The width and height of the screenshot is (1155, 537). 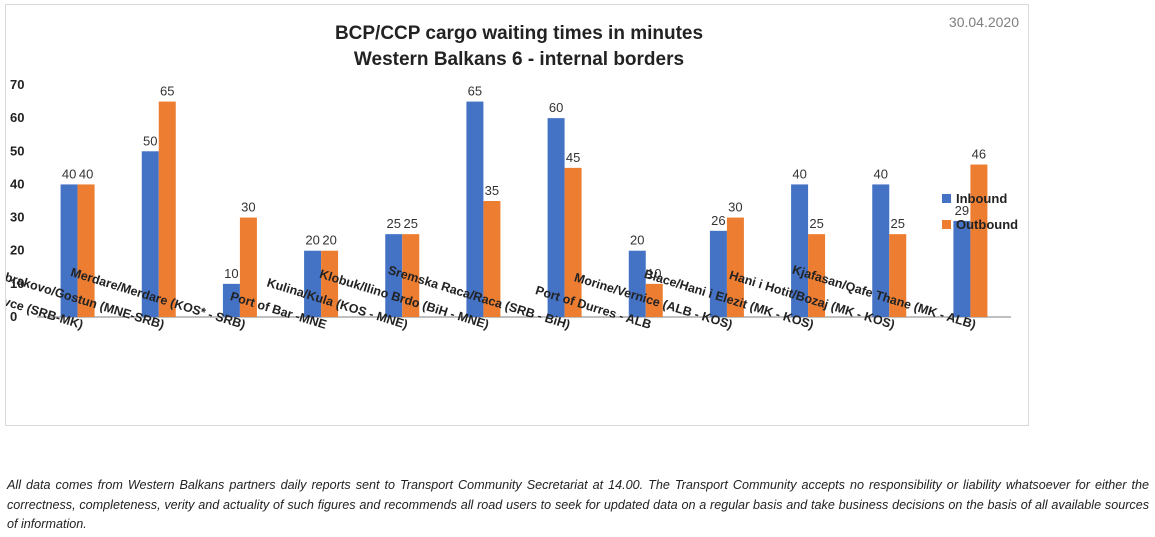 I want to click on report-date: 30.04.2020, so click(x=984, y=22).